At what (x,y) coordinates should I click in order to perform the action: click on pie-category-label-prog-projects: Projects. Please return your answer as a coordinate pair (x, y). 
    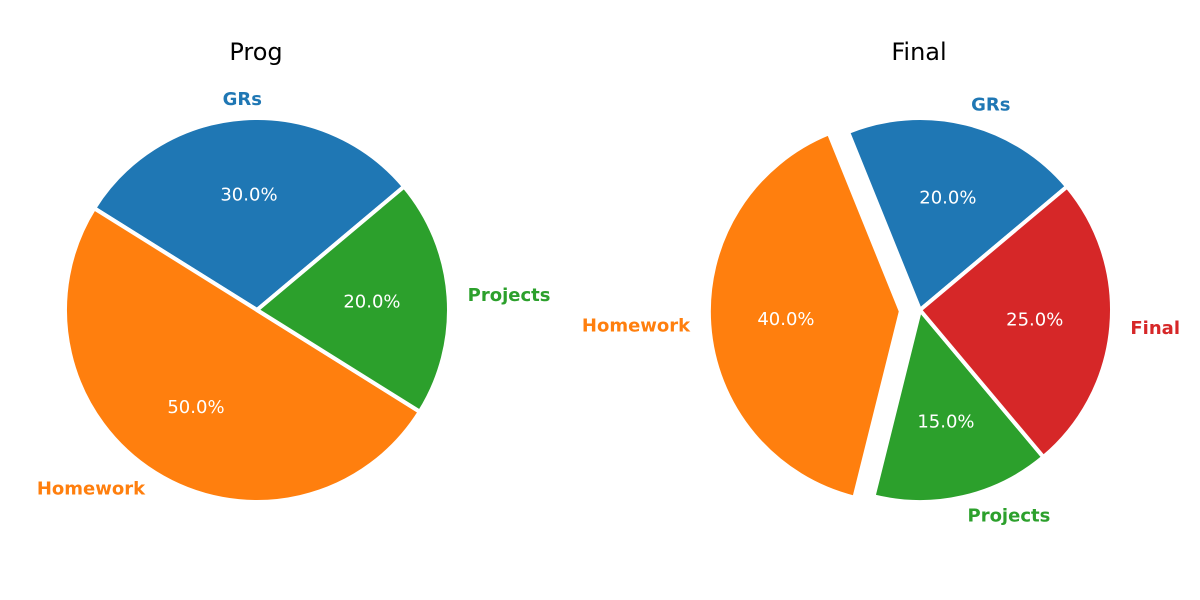
    Looking at the image, I should click on (509, 295).